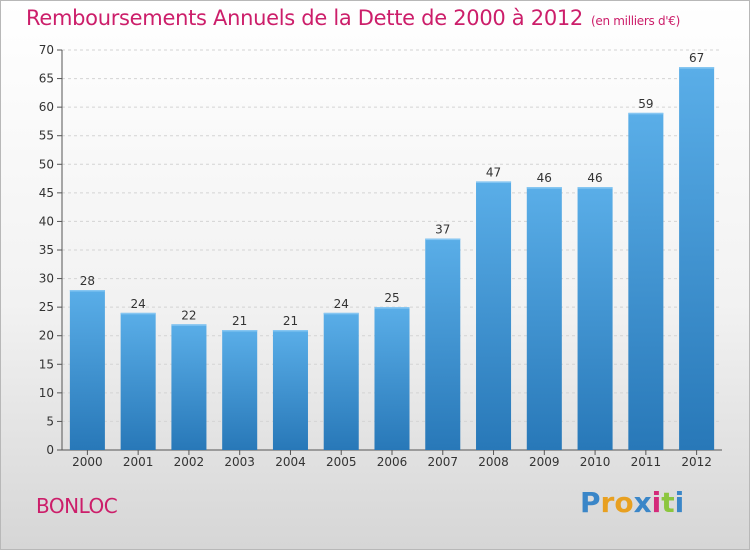  What do you see at coordinates (46, 393) in the screenshot?
I see `y-tick-label: 10` at bounding box center [46, 393].